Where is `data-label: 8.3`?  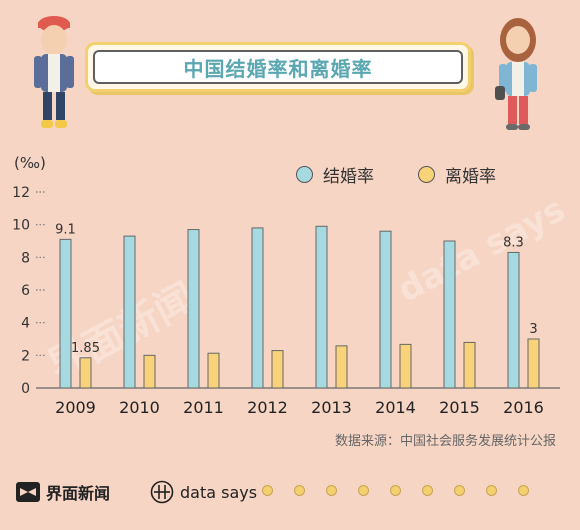
data-label: 8.3 is located at coordinates (513, 242).